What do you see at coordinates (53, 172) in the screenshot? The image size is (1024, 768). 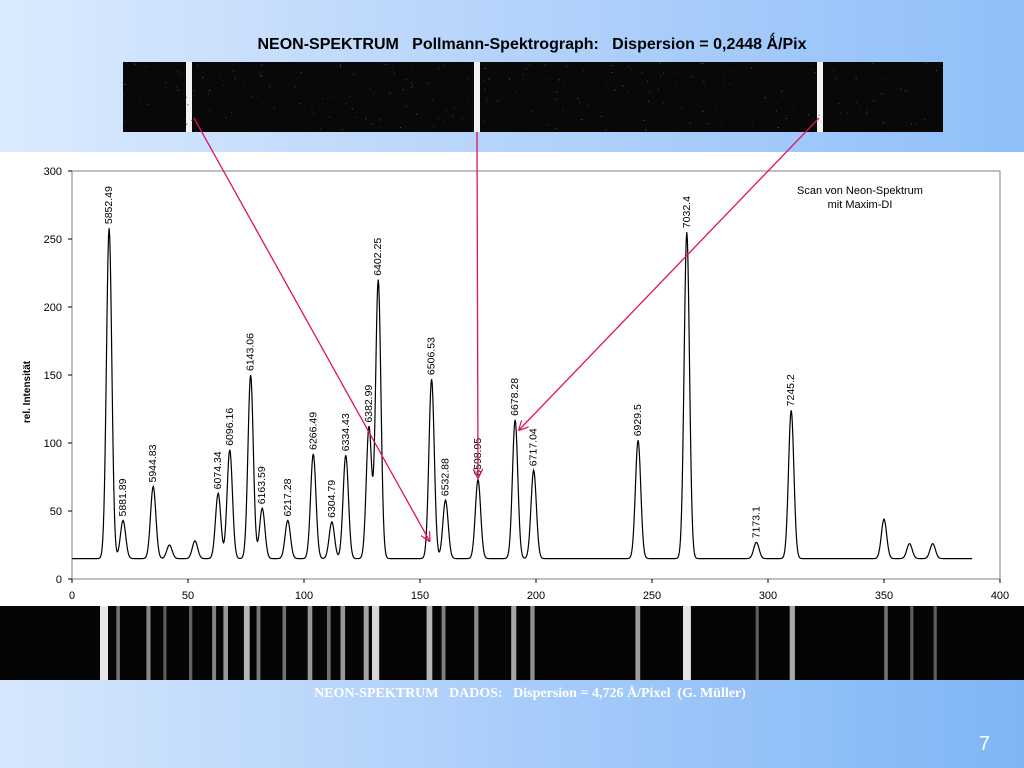 I see `y-tick-label: 300` at bounding box center [53, 172].